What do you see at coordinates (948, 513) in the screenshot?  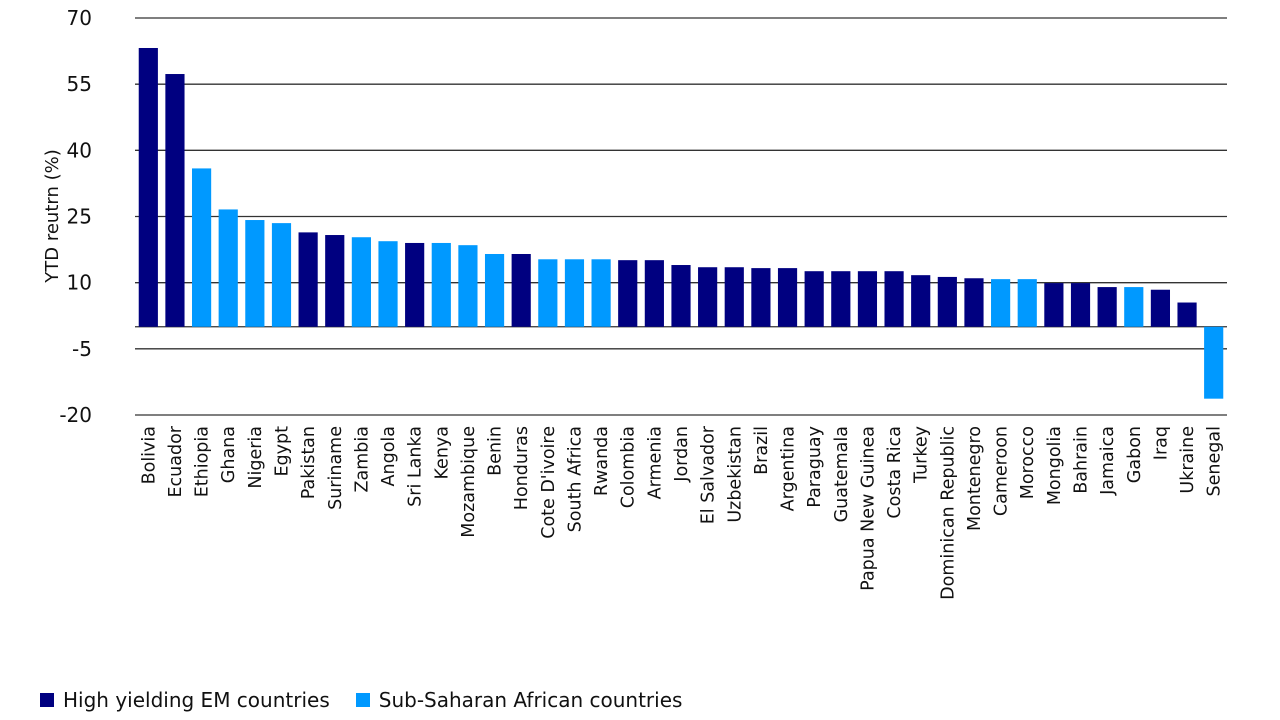 I see `x-tick-label: Dominican Republic` at bounding box center [948, 513].